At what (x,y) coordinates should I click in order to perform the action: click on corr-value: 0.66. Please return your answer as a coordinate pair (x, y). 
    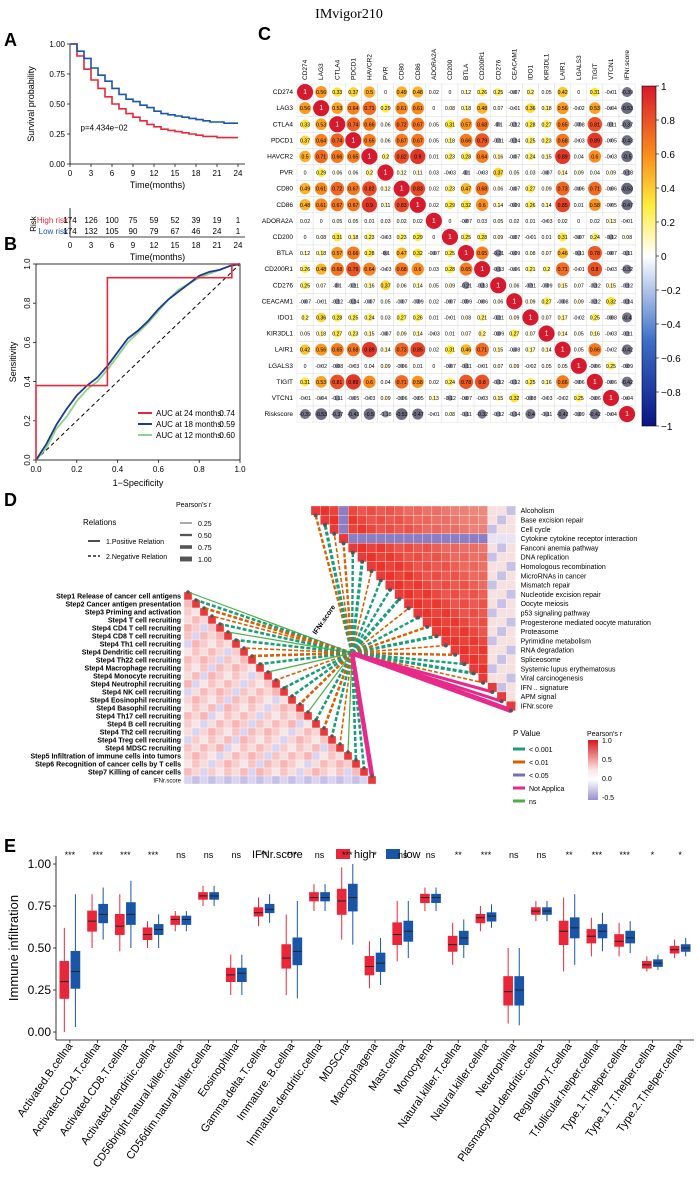
    Looking at the image, I should click on (369, 125).